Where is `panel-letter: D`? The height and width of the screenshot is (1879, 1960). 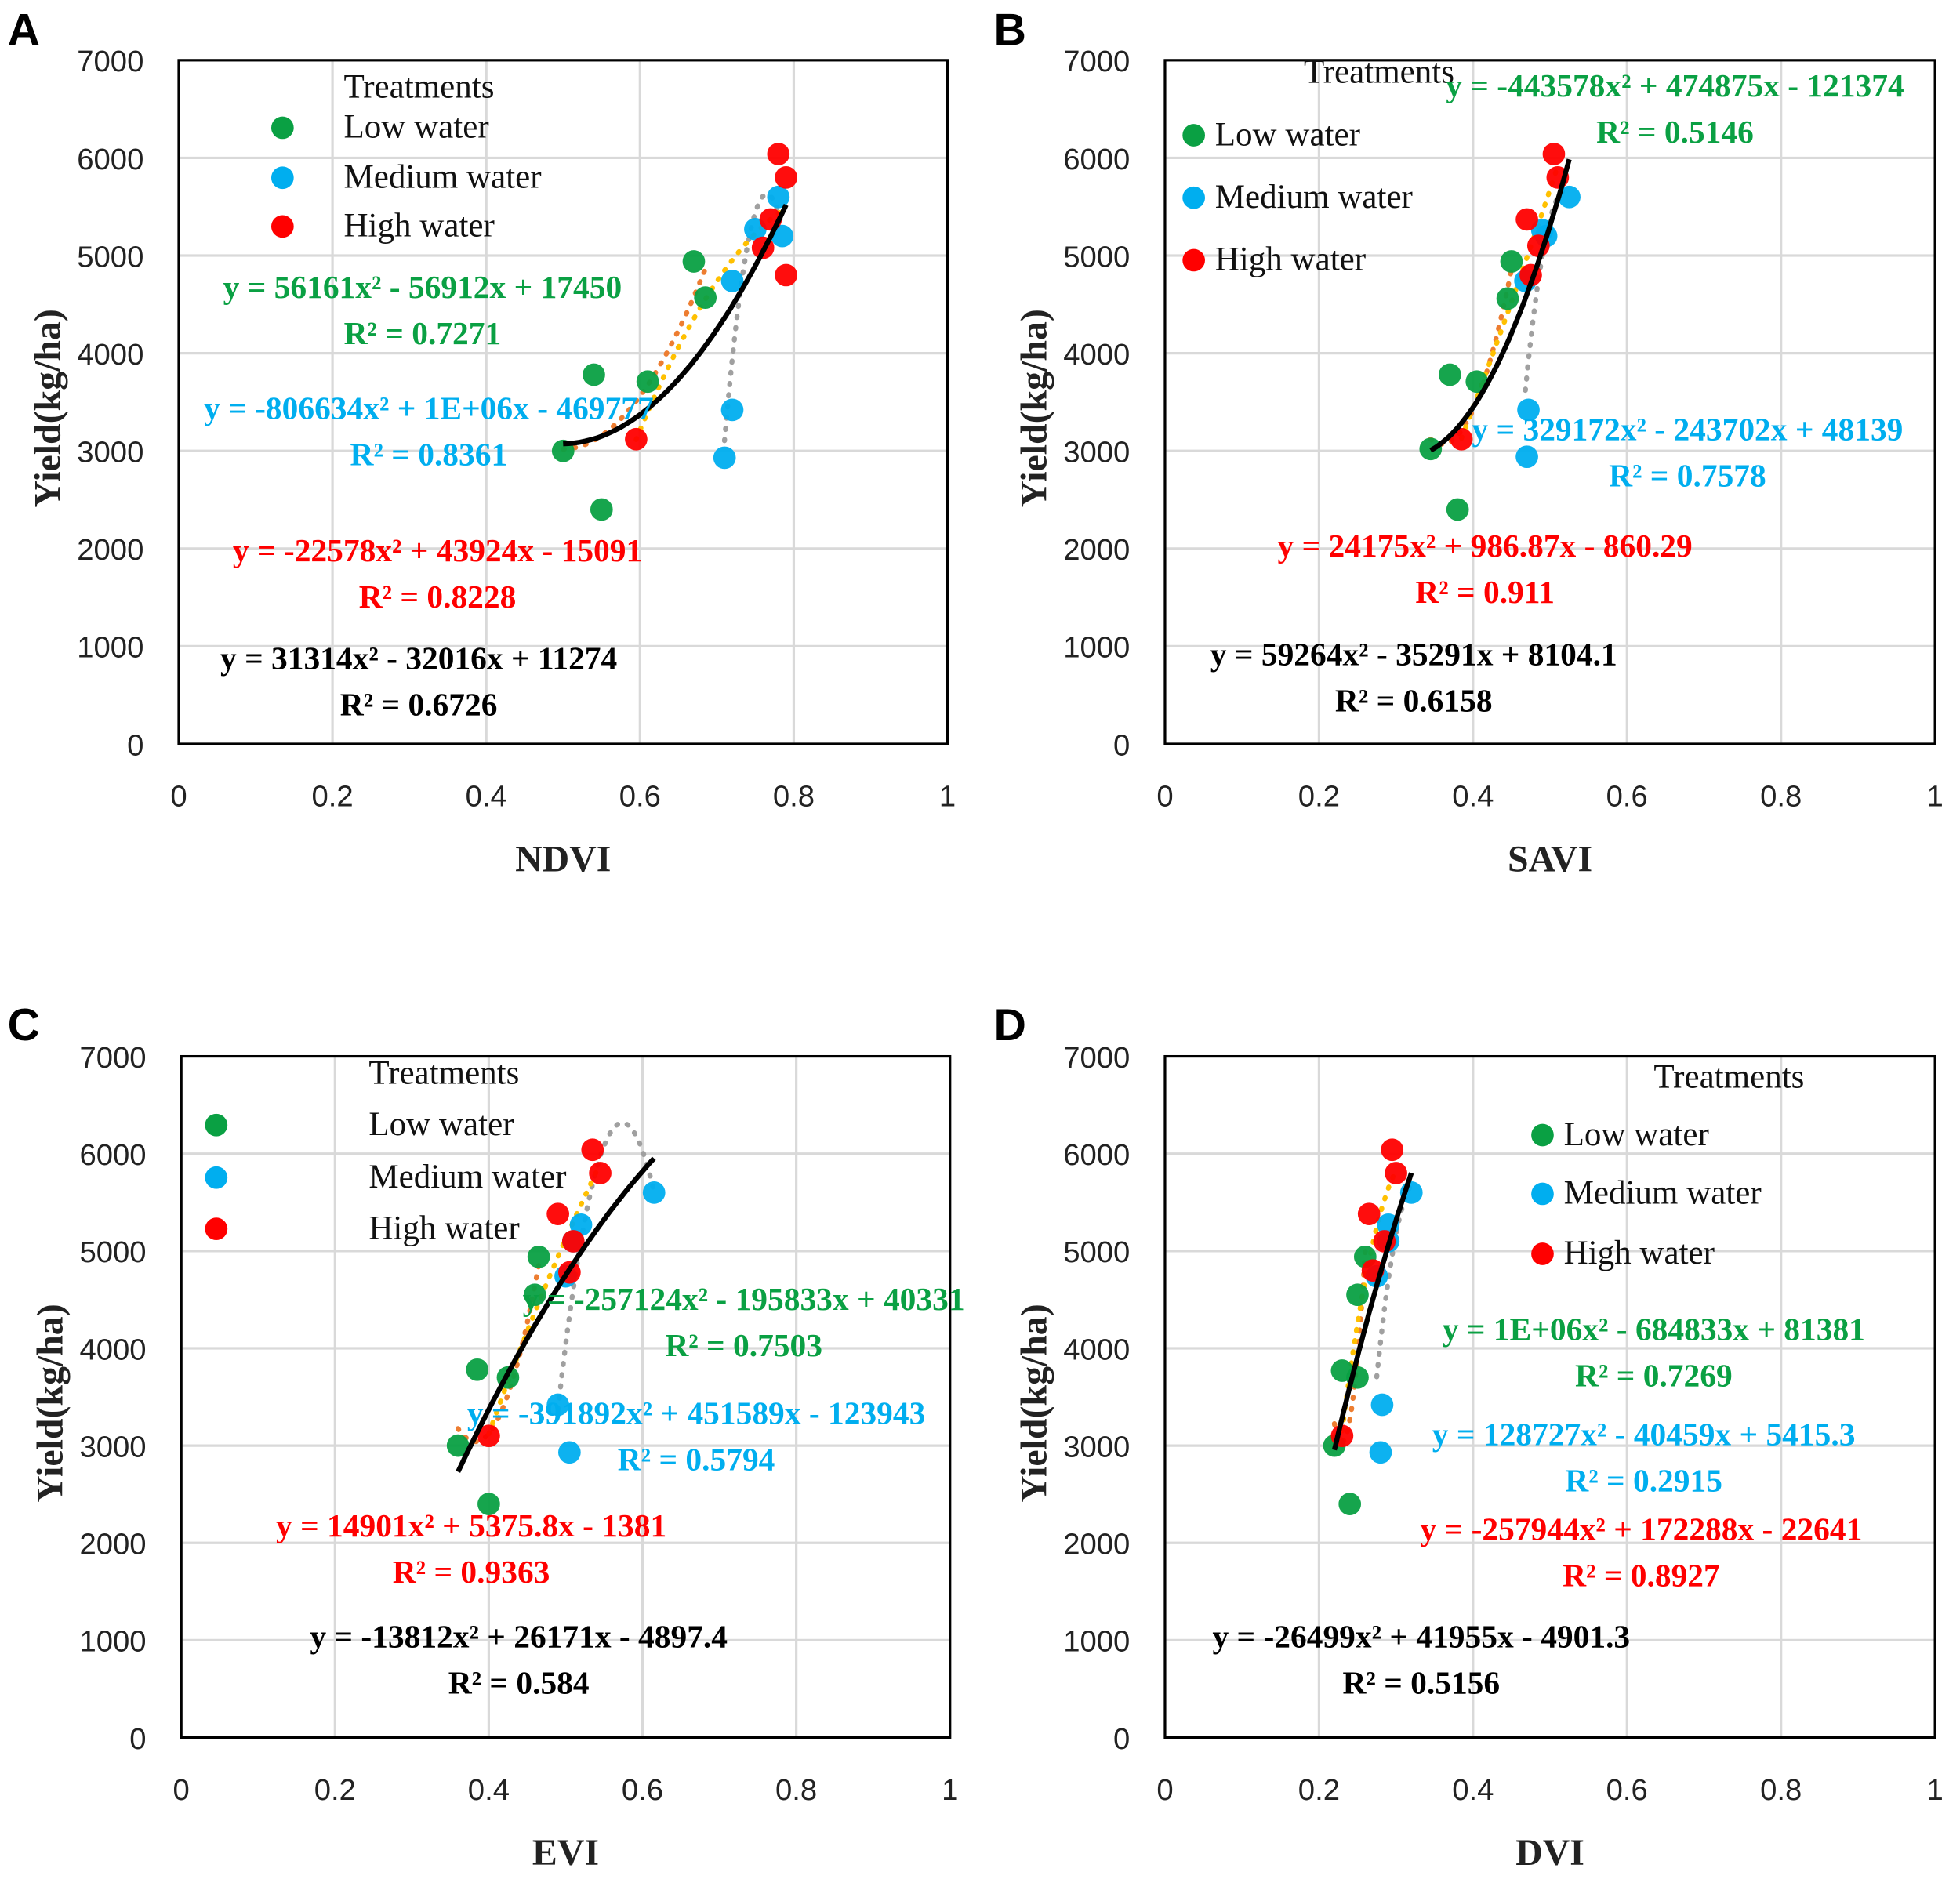 panel-letter: D is located at coordinates (1010, 1025).